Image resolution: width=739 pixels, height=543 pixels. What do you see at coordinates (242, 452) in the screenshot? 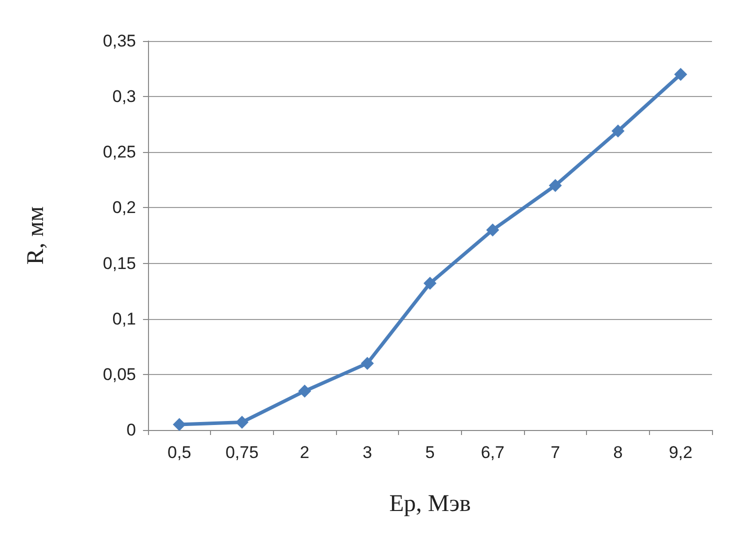
I see `x-tick-label: 0,75` at bounding box center [242, 452].